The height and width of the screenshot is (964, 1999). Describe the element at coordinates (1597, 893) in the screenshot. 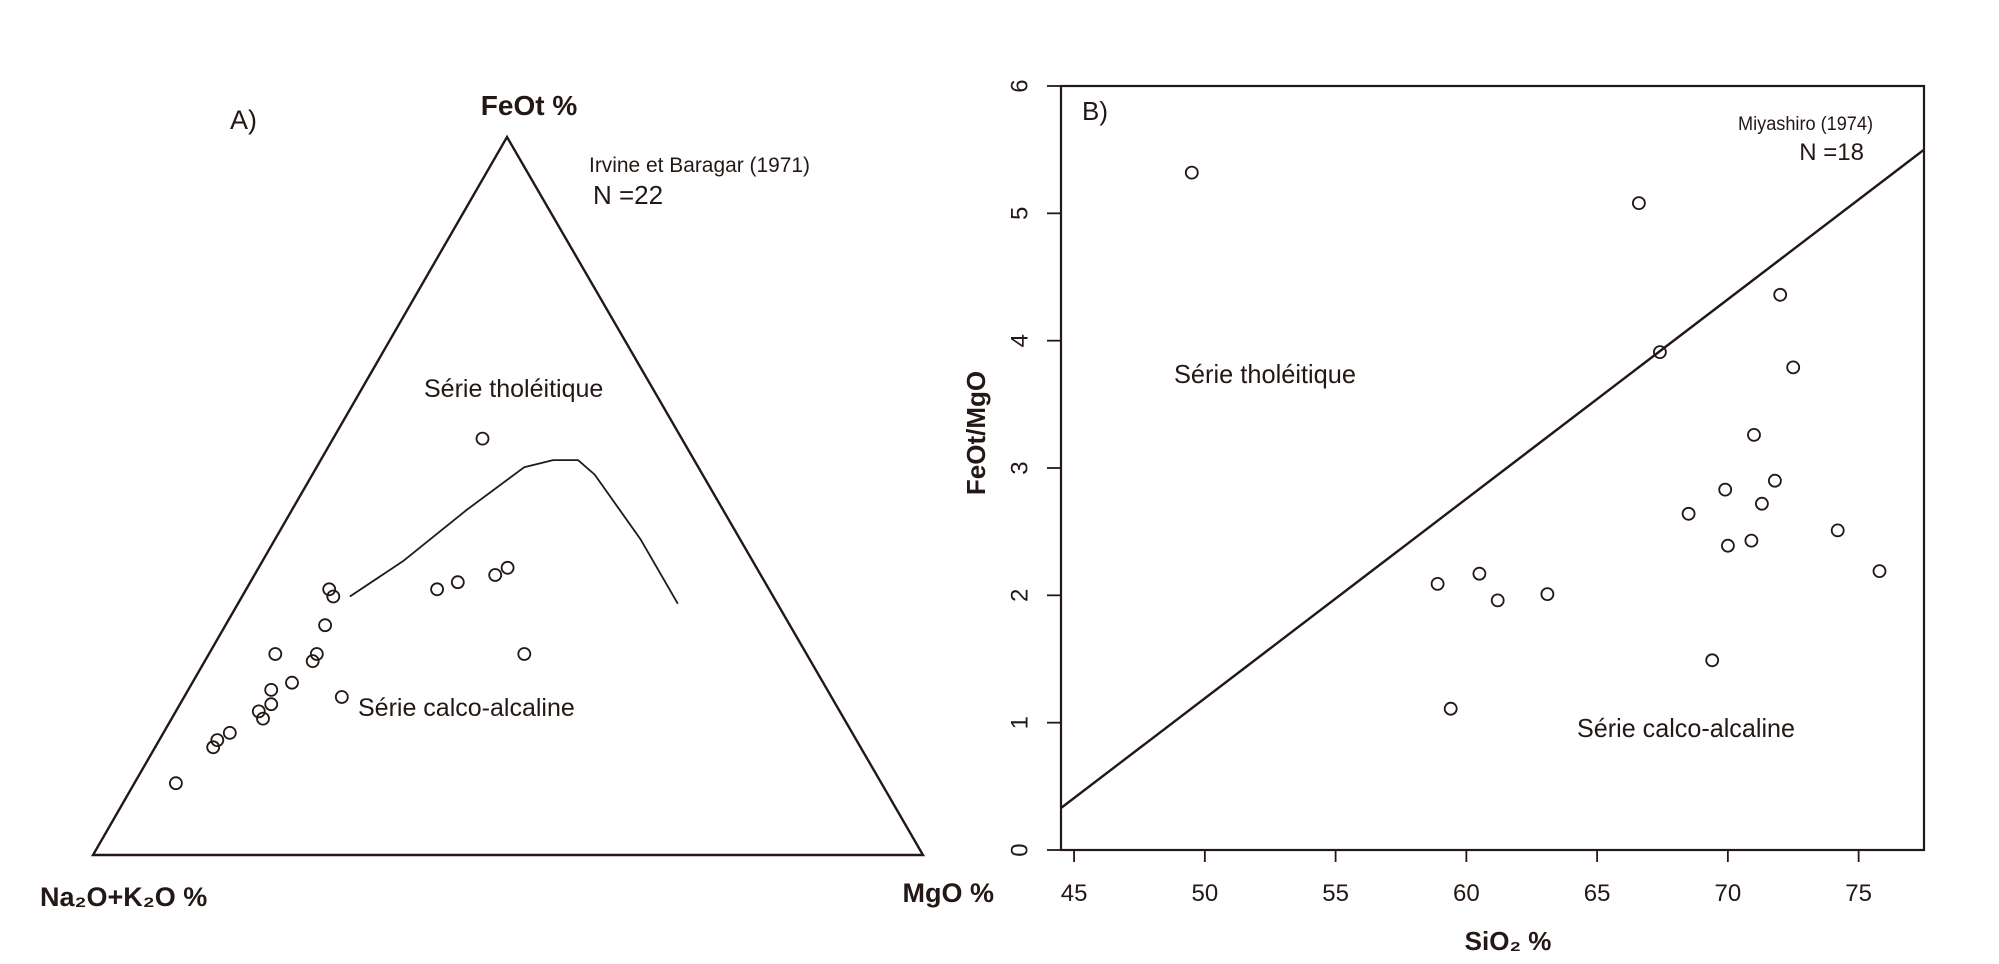

I see `x-tick-label: 65` at that location.